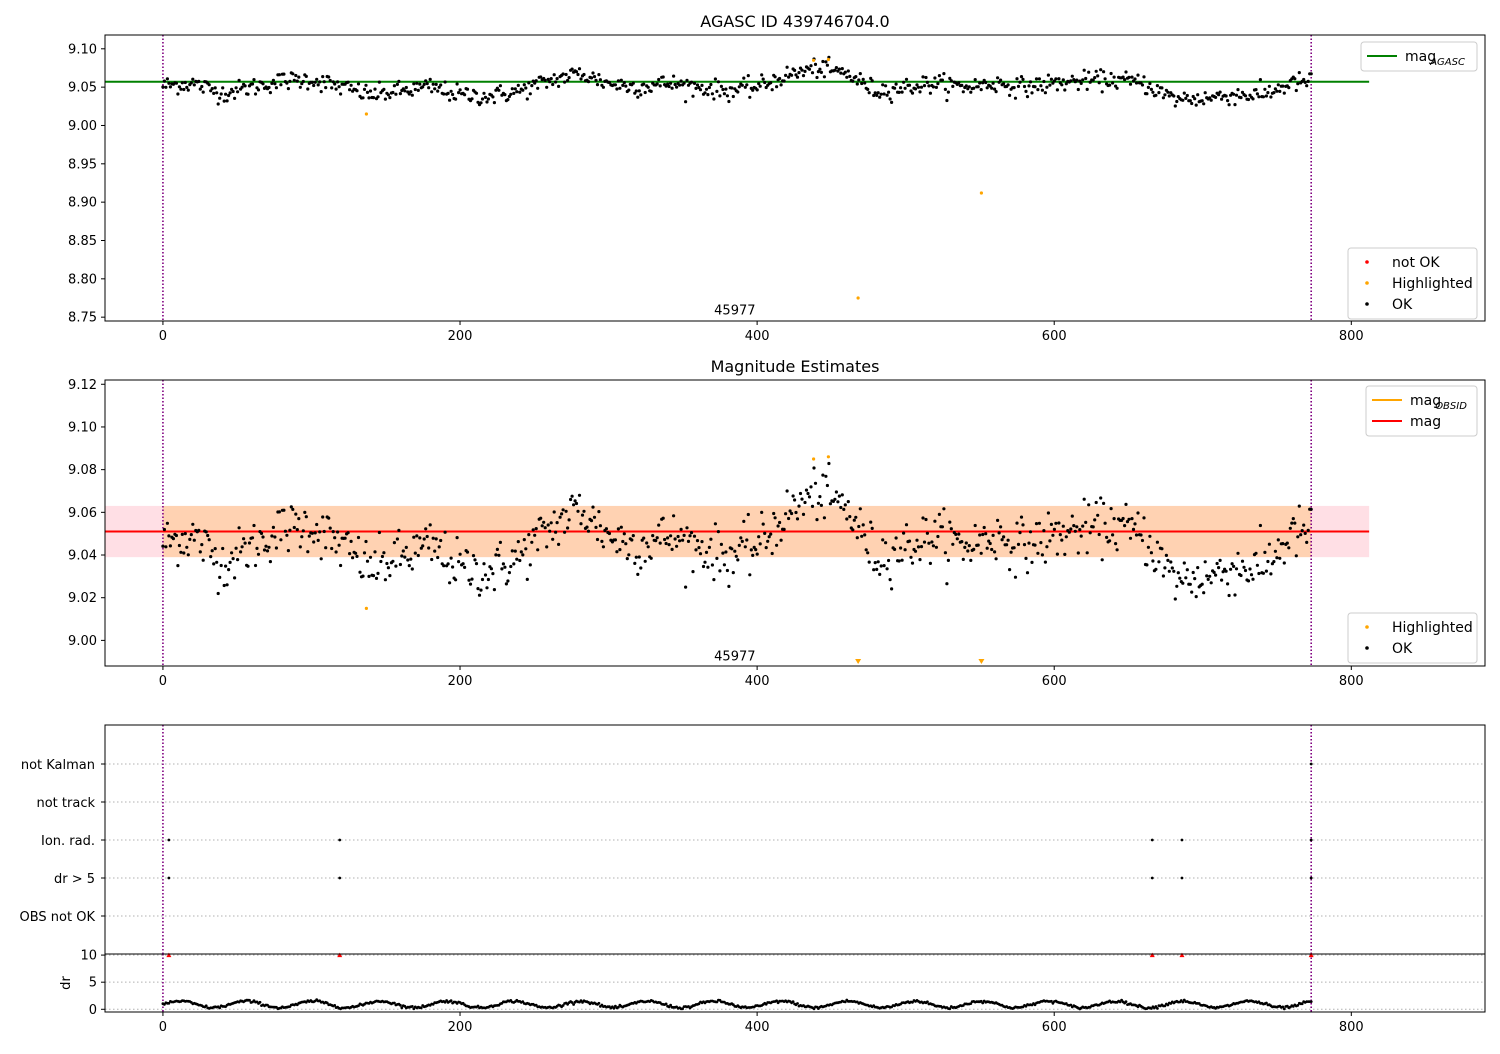 This screenshot has height=1054, width=1500. I want to click on x-tick-label: 200, so click(460, 681).